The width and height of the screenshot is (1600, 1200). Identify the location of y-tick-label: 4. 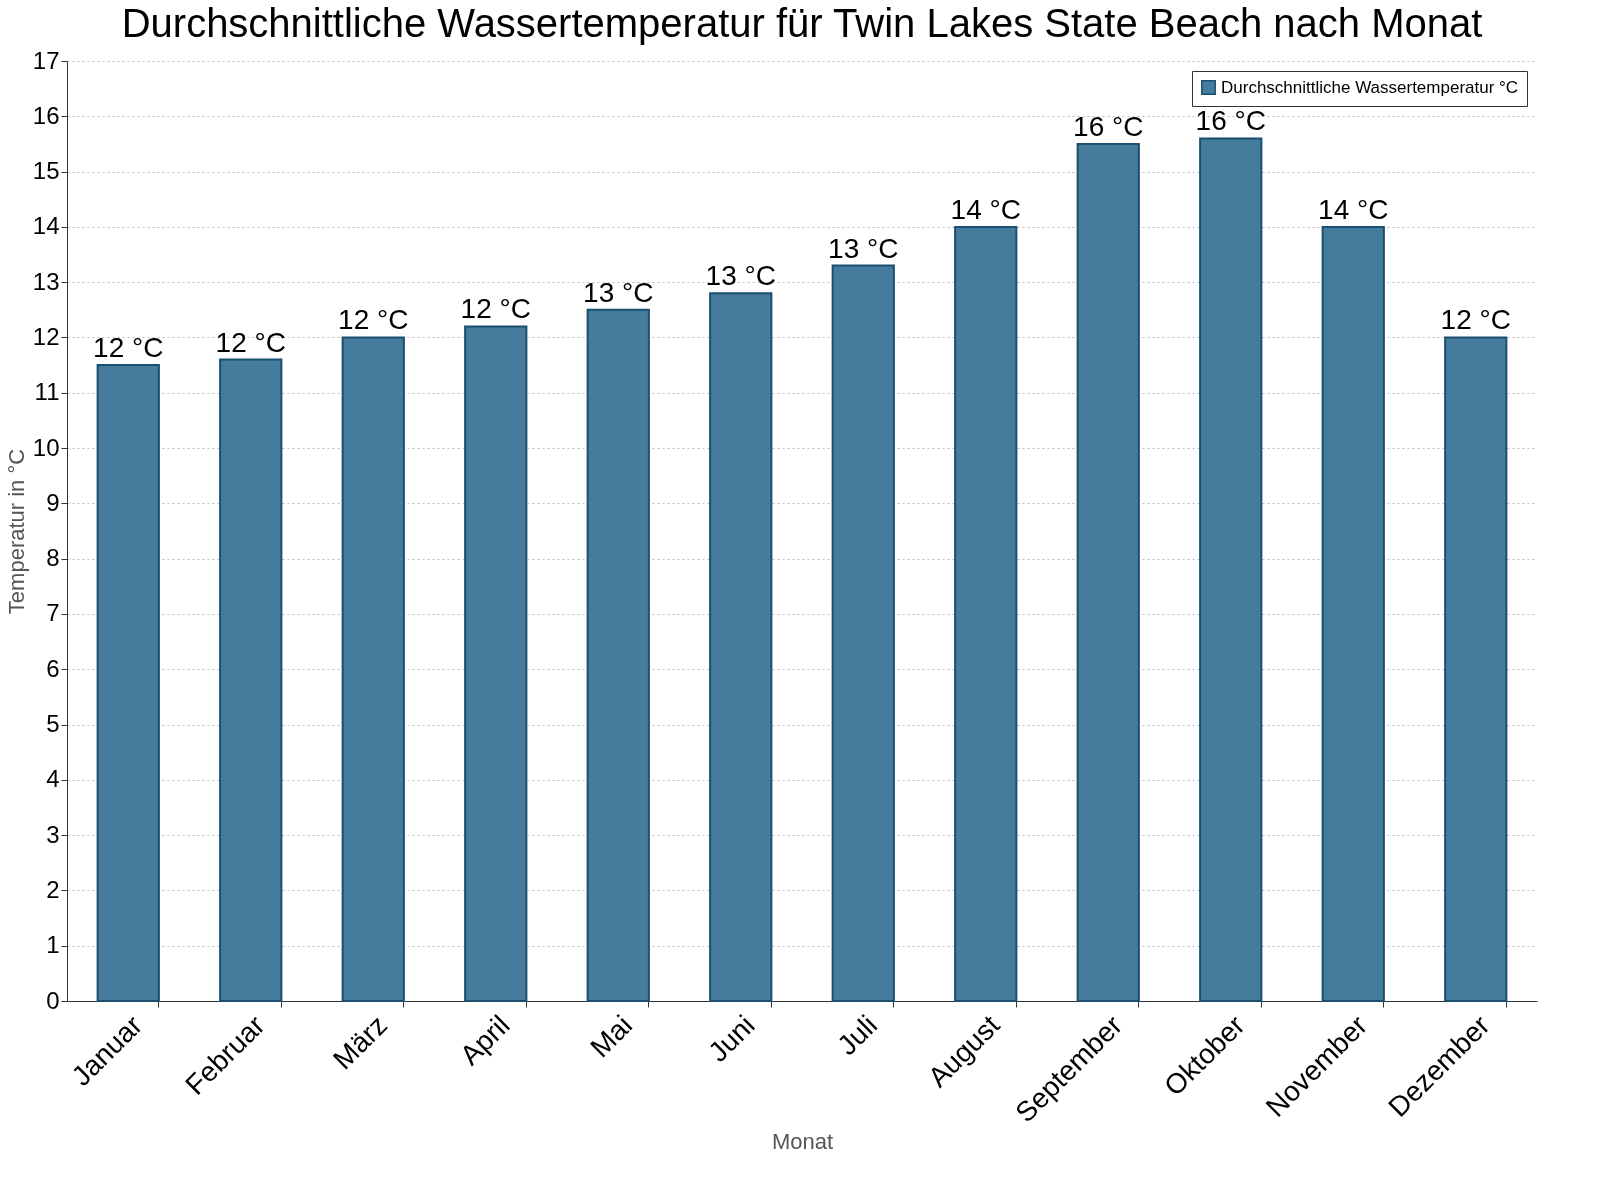
(53, 779).